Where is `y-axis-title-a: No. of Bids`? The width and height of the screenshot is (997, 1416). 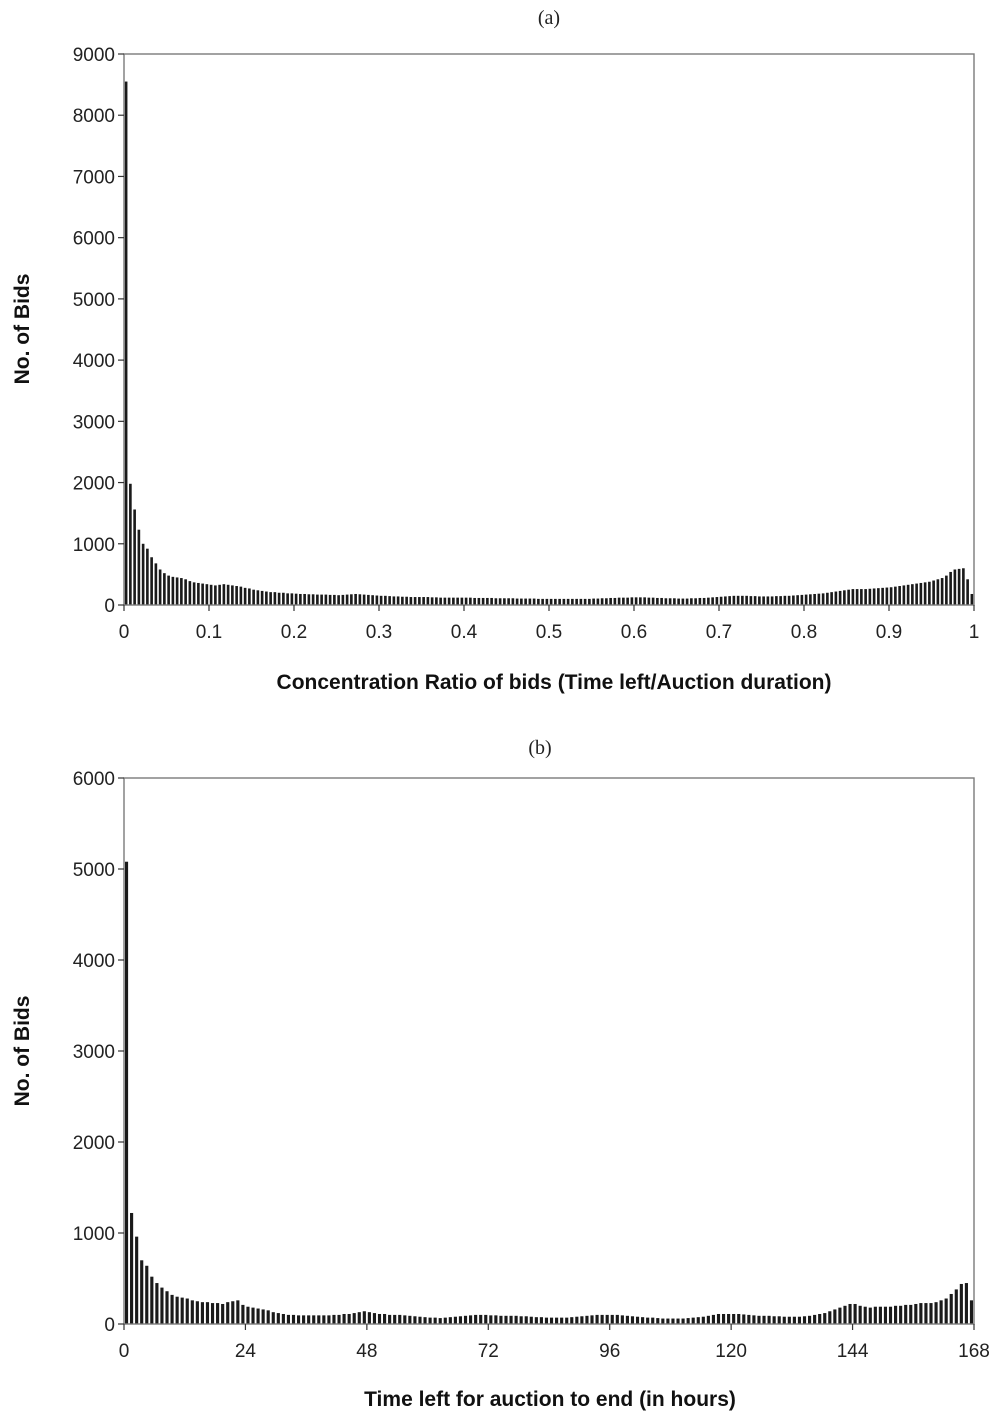
y-axis-title-a: No. of Bids is located at coordinates (22, 329).